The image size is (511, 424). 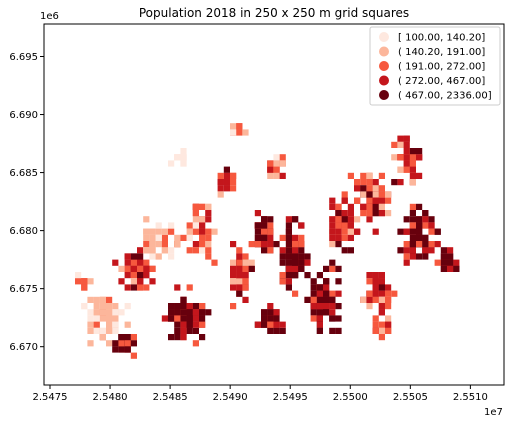 What do you see at coordinates (290, 397) in the screenshot?
I see `x-tick-label: 2.5495` at bounding box center [290, 397].